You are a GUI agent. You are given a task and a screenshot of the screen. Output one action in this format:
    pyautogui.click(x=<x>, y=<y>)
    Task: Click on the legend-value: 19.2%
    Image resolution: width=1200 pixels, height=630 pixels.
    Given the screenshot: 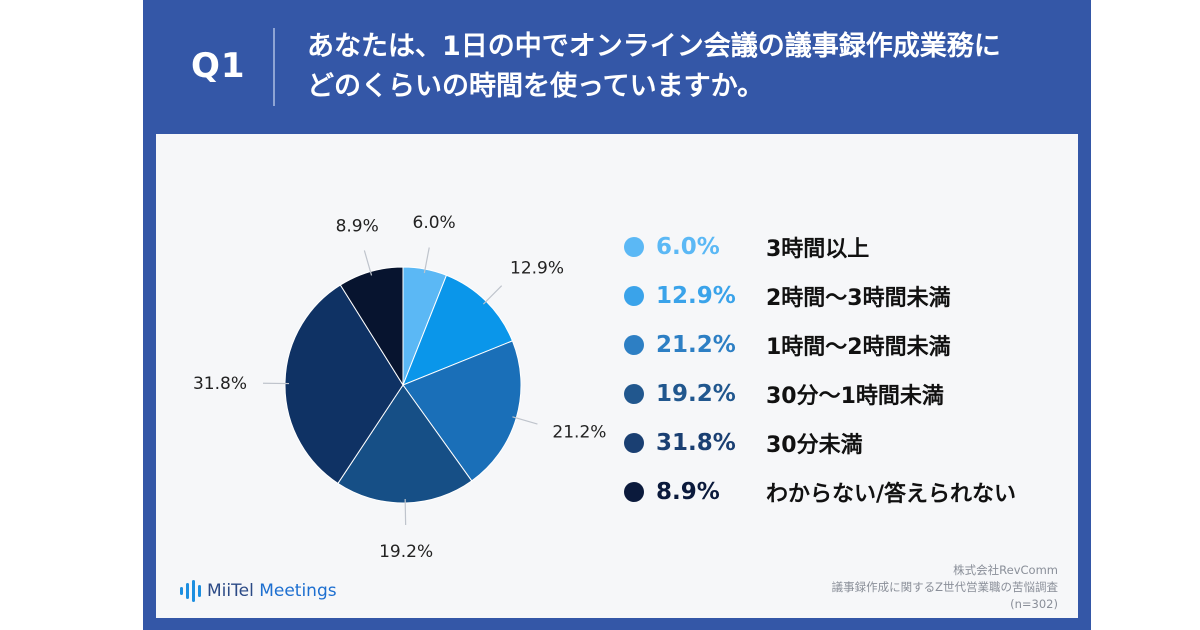 What is the action you would take?
    pyautogui.click(x=696, y=393)
    